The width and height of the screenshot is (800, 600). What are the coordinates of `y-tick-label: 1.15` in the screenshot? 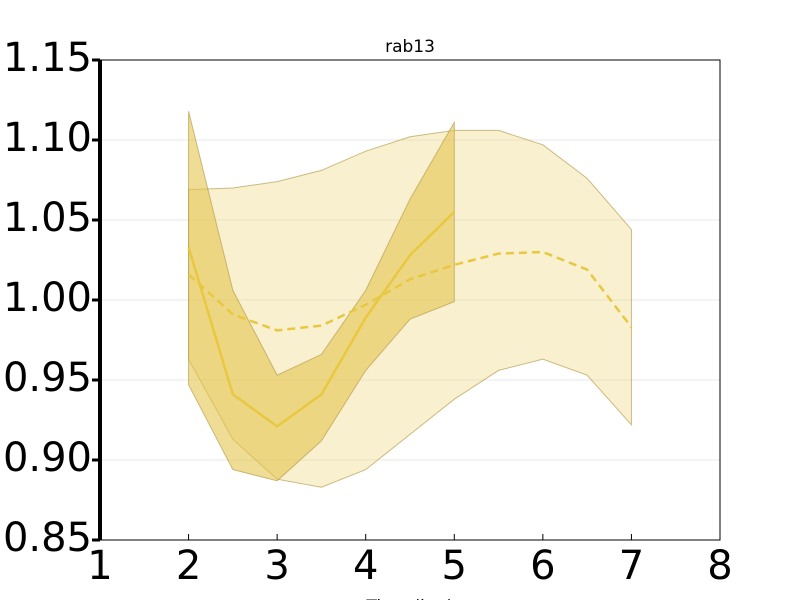 It's located at (47, 58).